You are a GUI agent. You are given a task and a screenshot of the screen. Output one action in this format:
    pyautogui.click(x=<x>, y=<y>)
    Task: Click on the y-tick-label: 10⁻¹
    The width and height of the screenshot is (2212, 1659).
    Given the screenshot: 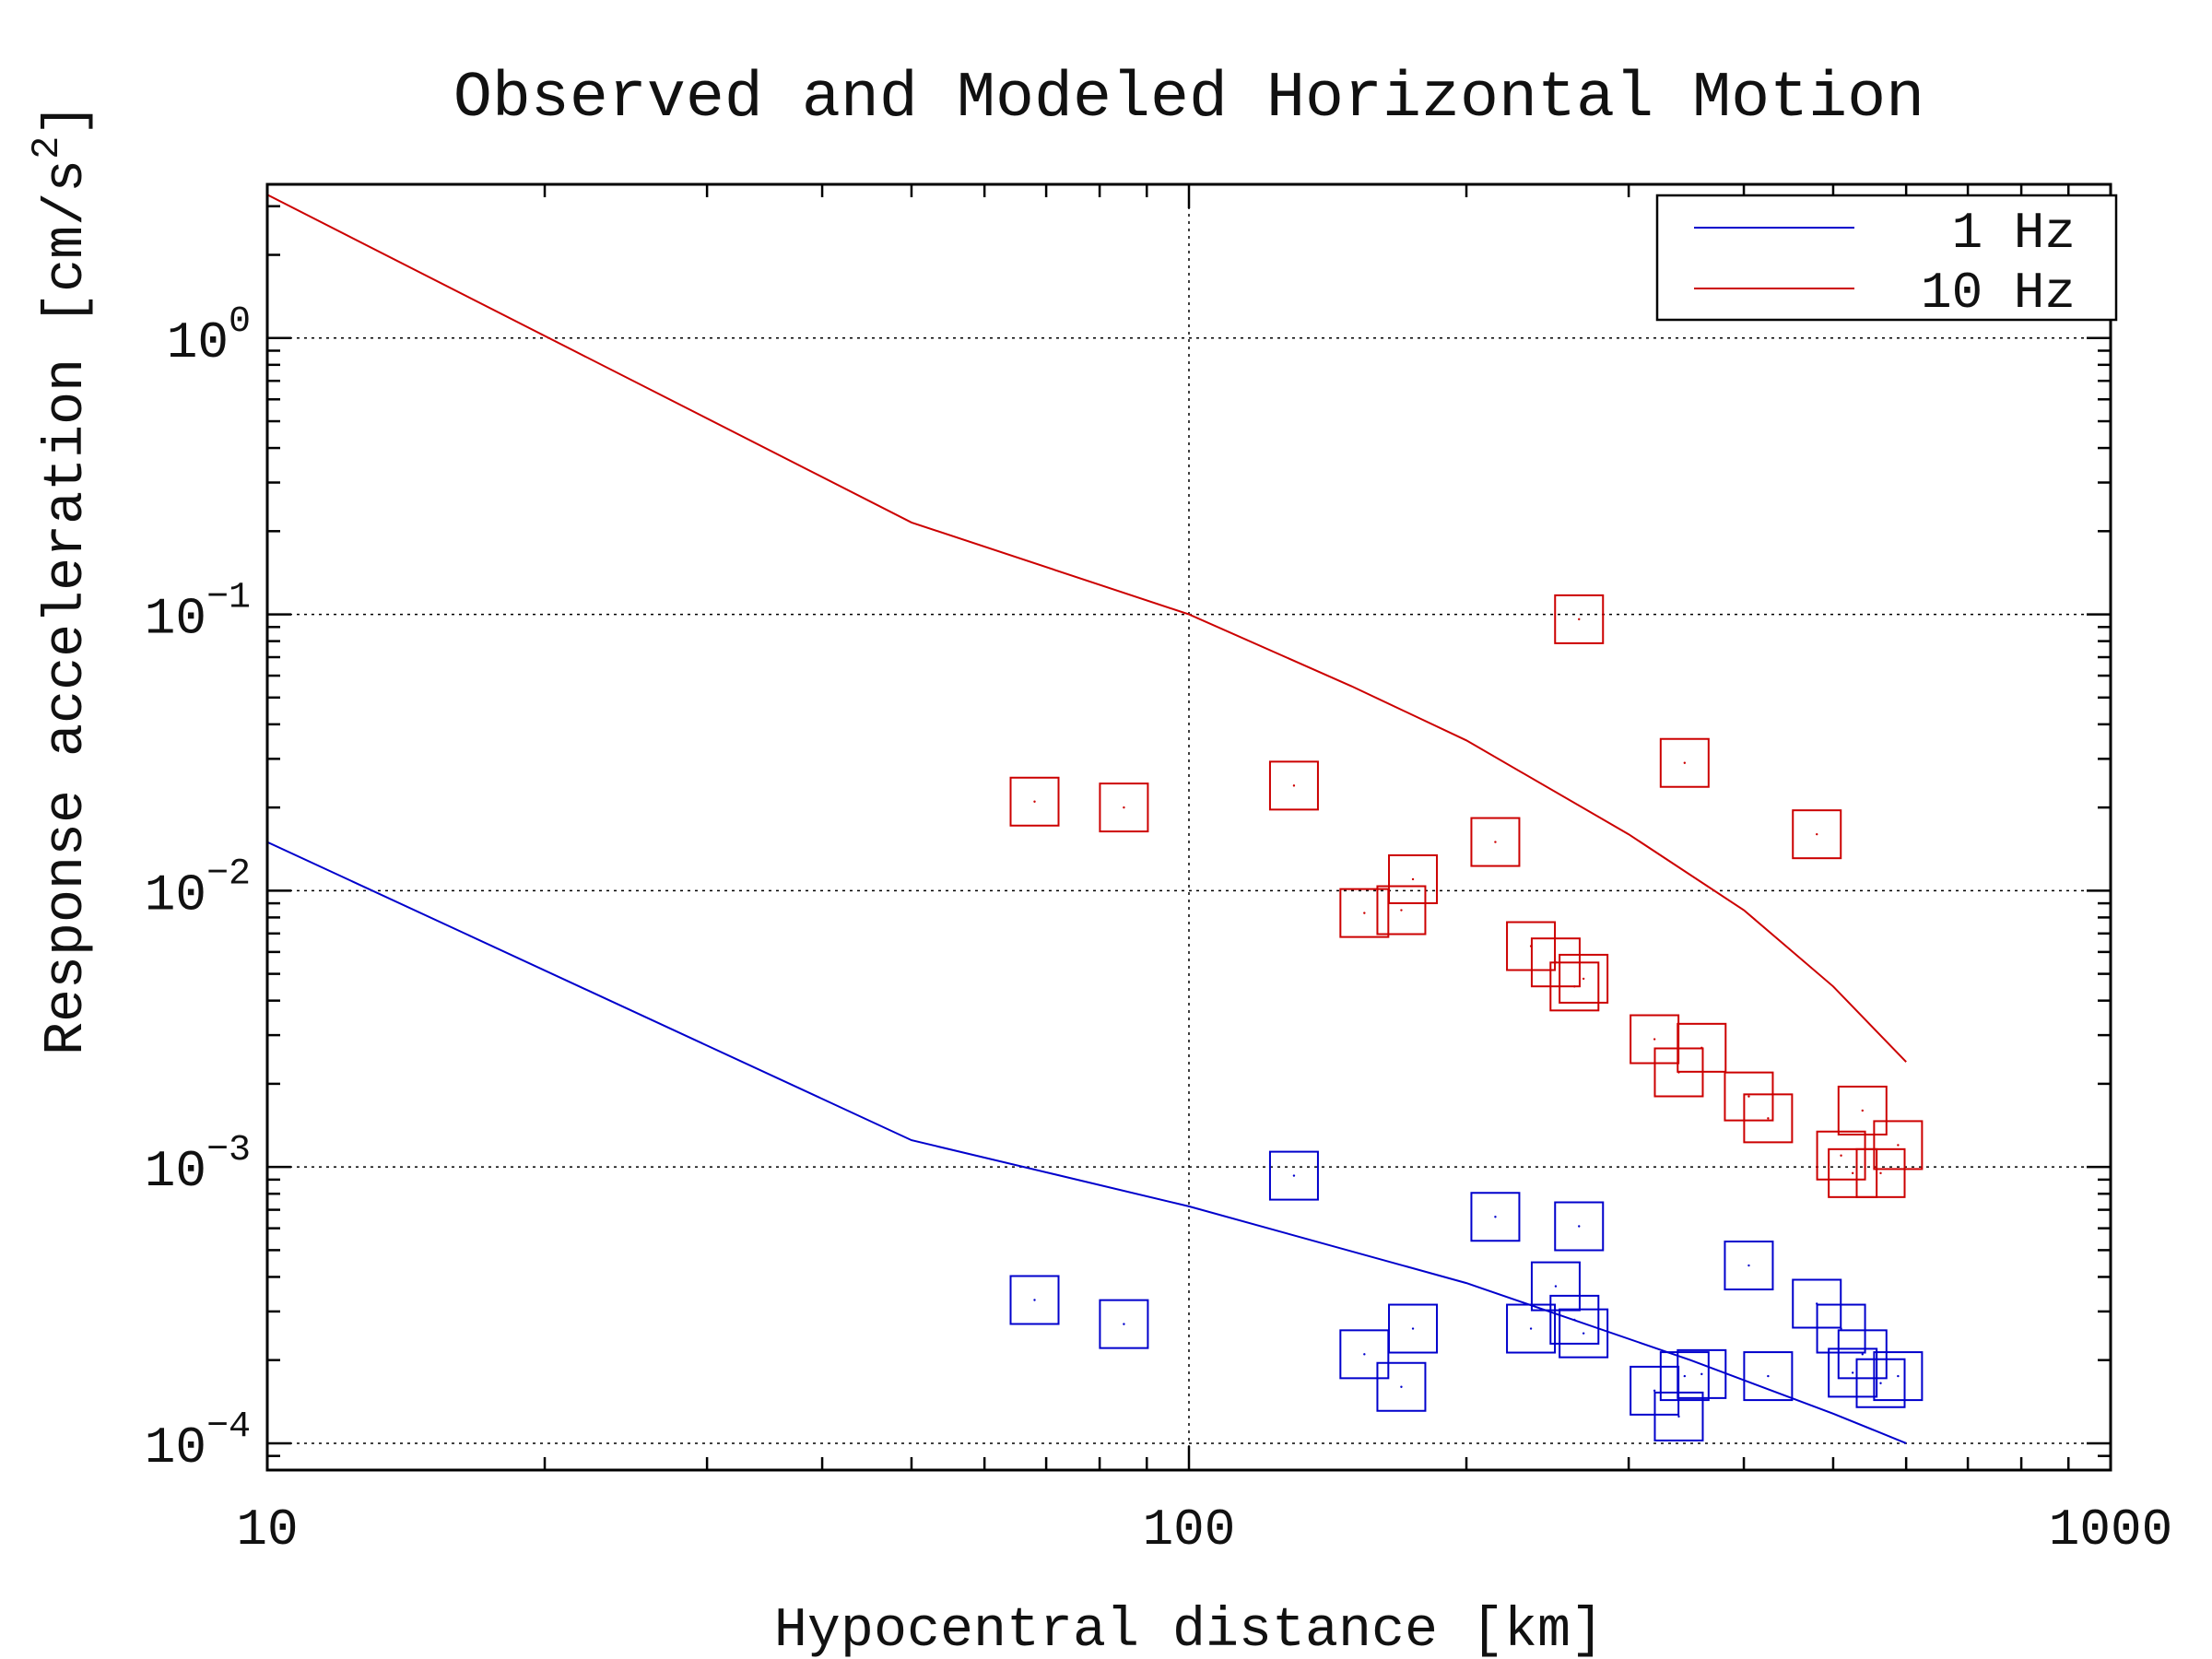 What is the action you would take?
    pyautogui.click(x=198, y=613)
    